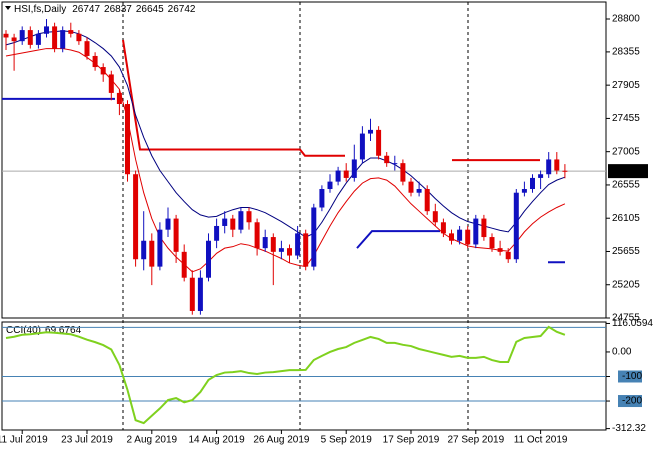 Image resolution: width=660 pixels, height=450 pixels. I want to click on y-tick-label: 26105, so click(626, 218).